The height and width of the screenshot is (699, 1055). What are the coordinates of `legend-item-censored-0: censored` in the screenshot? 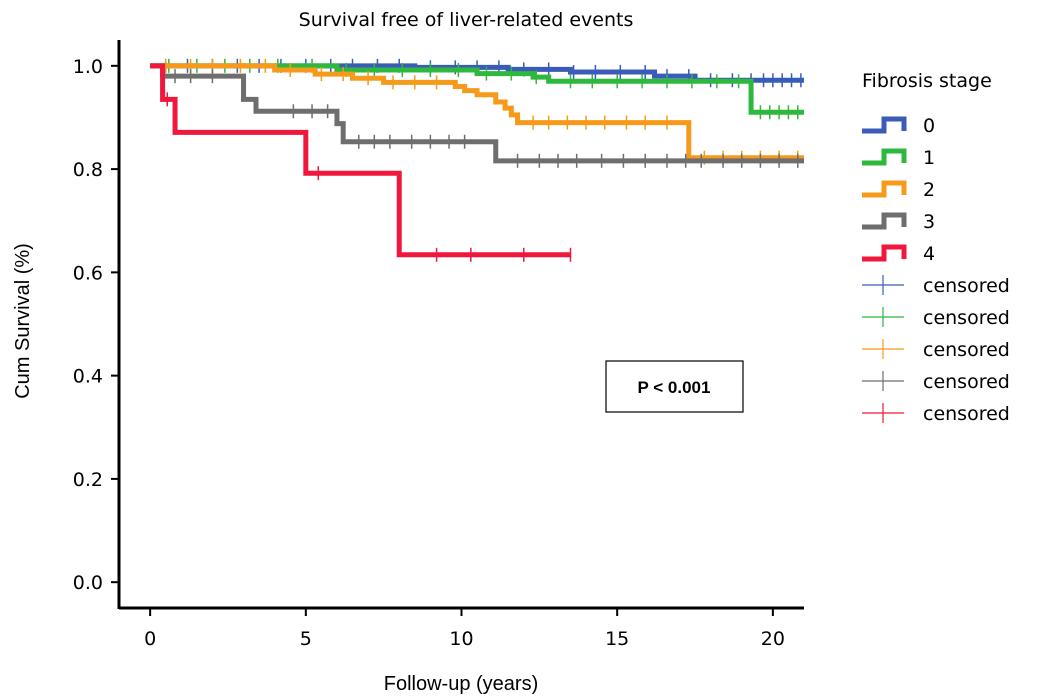 It's located at (936, 286).